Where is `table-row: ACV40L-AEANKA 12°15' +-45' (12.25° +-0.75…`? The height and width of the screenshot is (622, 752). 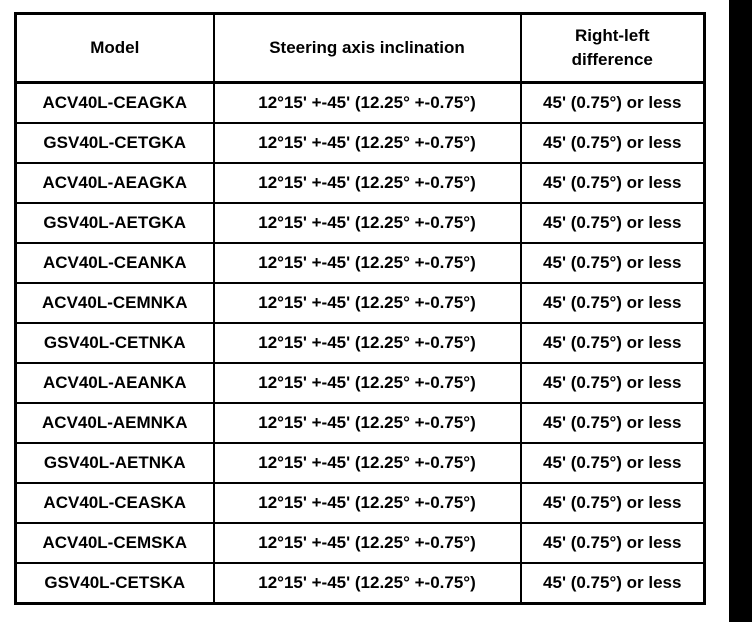
table-row: ACV40L-AEANKA 12°15' +-45' (12.25° +-0.75… is located at coordinates (360, 383).